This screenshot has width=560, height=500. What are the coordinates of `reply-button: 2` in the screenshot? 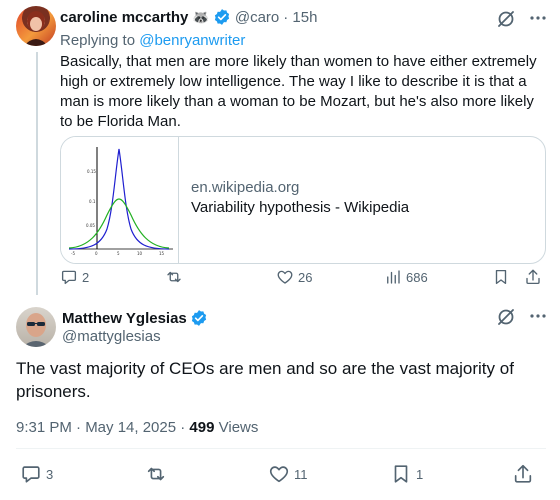 It's located at (74, 277).